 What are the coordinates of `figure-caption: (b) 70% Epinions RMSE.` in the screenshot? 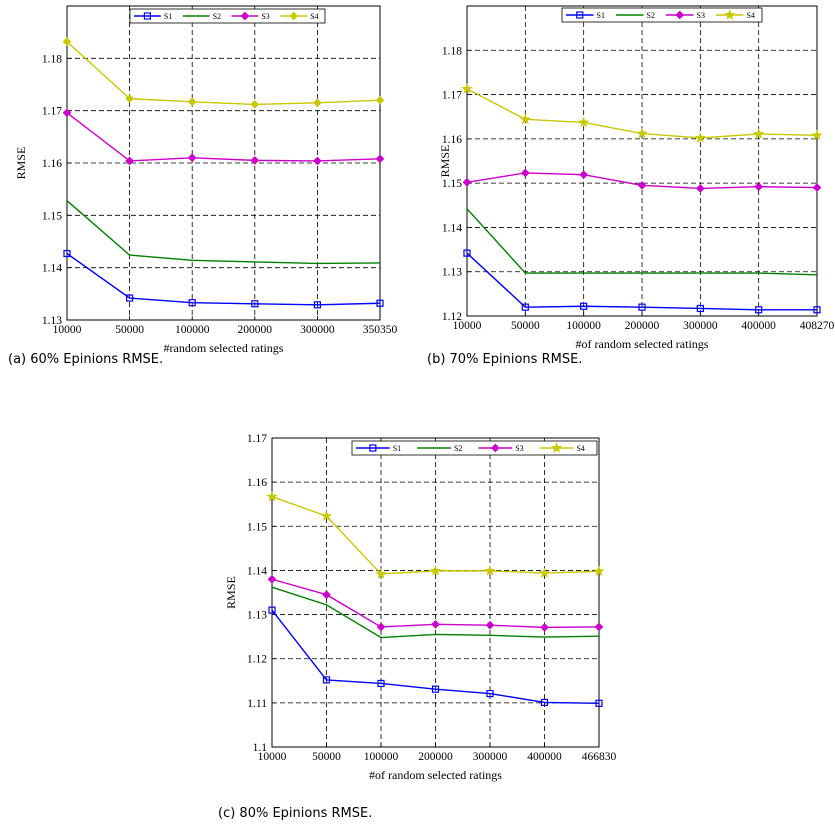 It's located at (504, 359).